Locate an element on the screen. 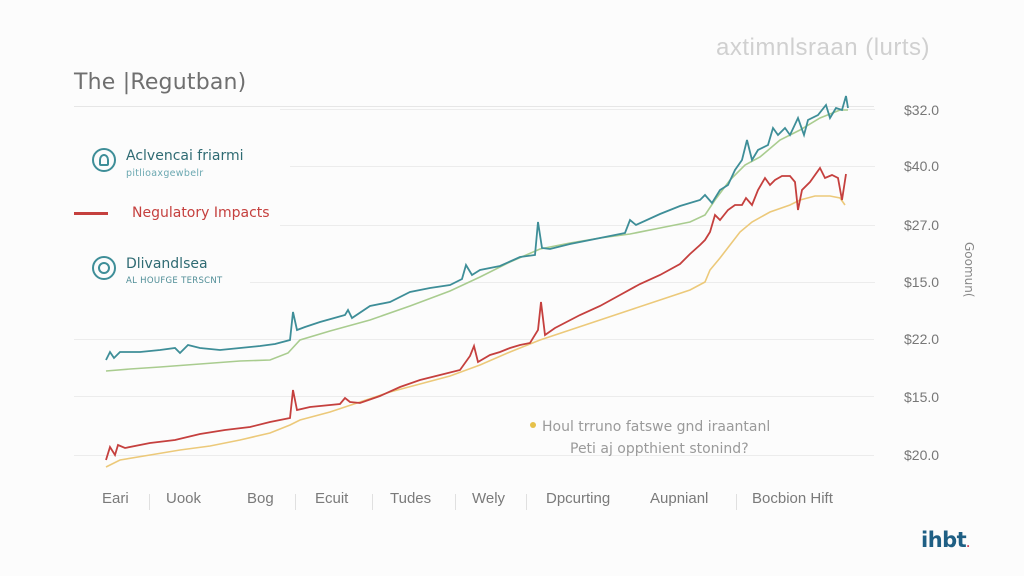 Image resolution: width=1024 pixels, height=576 pixels. lightbulb-circle-icon is located at coordinates (104, 160).